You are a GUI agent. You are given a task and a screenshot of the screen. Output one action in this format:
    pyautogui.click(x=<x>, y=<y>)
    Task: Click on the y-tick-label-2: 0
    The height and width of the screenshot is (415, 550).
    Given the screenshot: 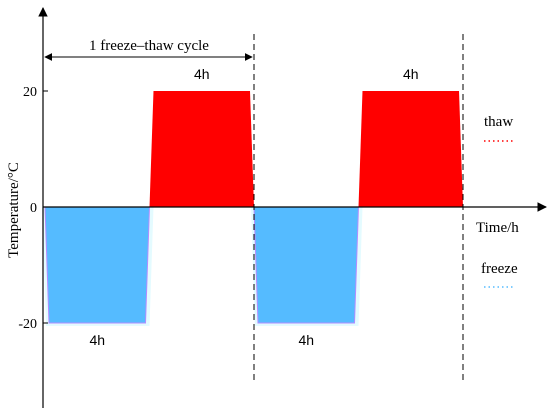 What is the action you would take?
    pyautogui.click(x=33, y=208)
    